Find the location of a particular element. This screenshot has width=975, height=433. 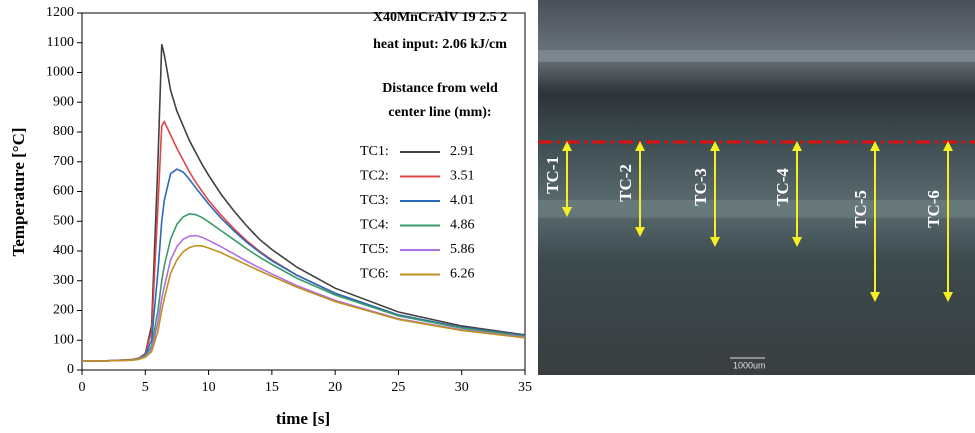

tc-label: TC-2 is located at coordinates (625, 183).